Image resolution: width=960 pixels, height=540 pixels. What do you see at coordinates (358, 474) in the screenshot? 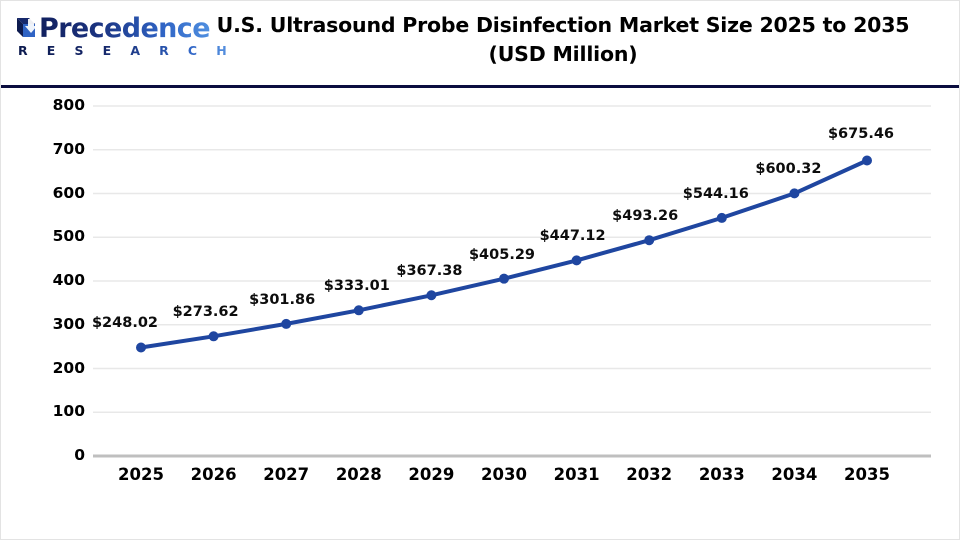
I see `x-axis-tick-label: 2028` at bounding box center [358, 474].